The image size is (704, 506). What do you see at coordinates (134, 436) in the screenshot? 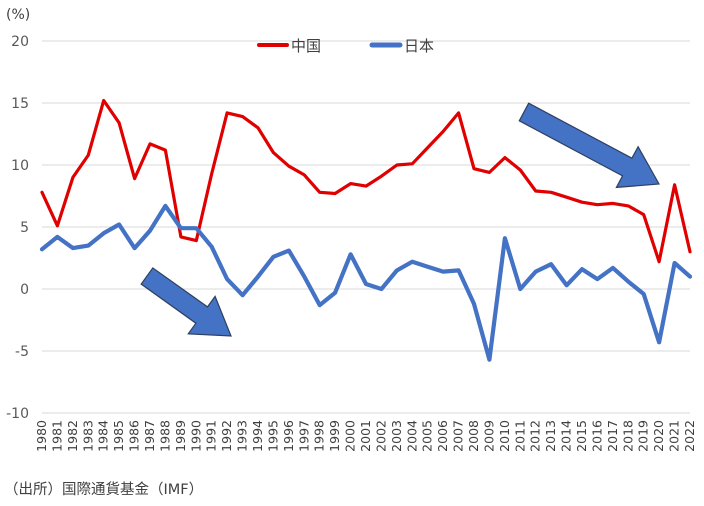
I see `x-tick-label: 1986` at bounding box center [134, 436].